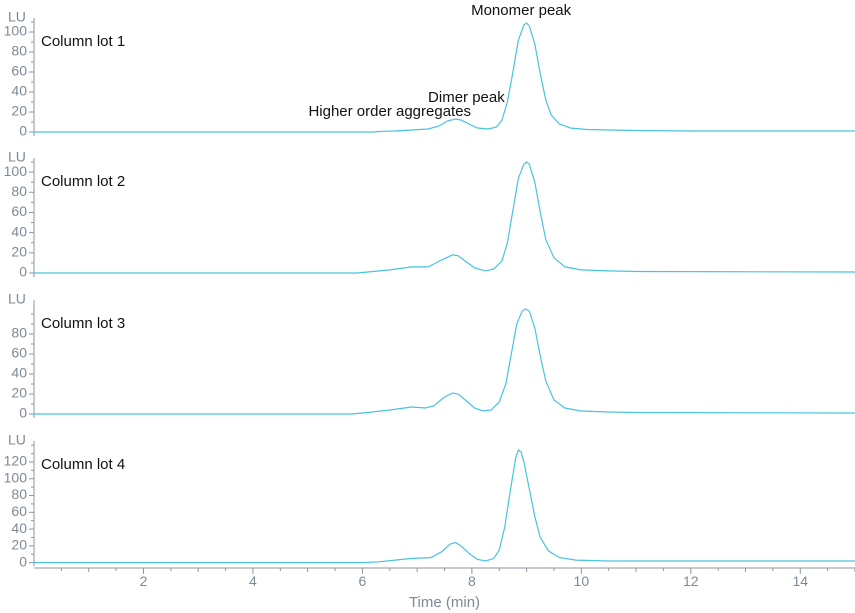 This screenshot has width=855, height=613. What do you see at coordinates (444, 602) in the screenshot?
I see `x-axis-title: Time (min)` at bounding box center [444, 602].